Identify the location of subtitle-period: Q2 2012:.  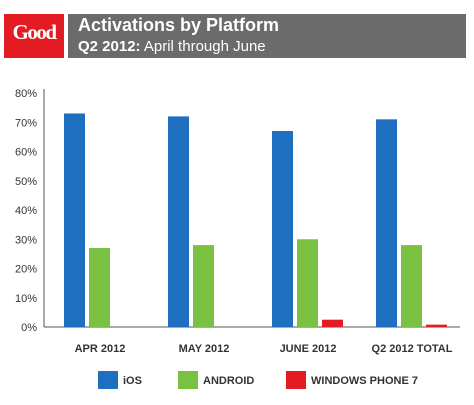
(109, 46).